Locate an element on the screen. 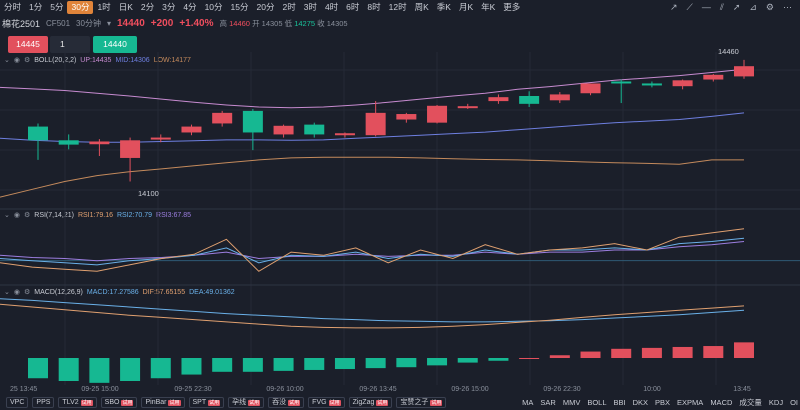 Image resolution: width=800 pixels, height=410 pixels. horizontal-line-icon: — is located at coordinates (706, 7).